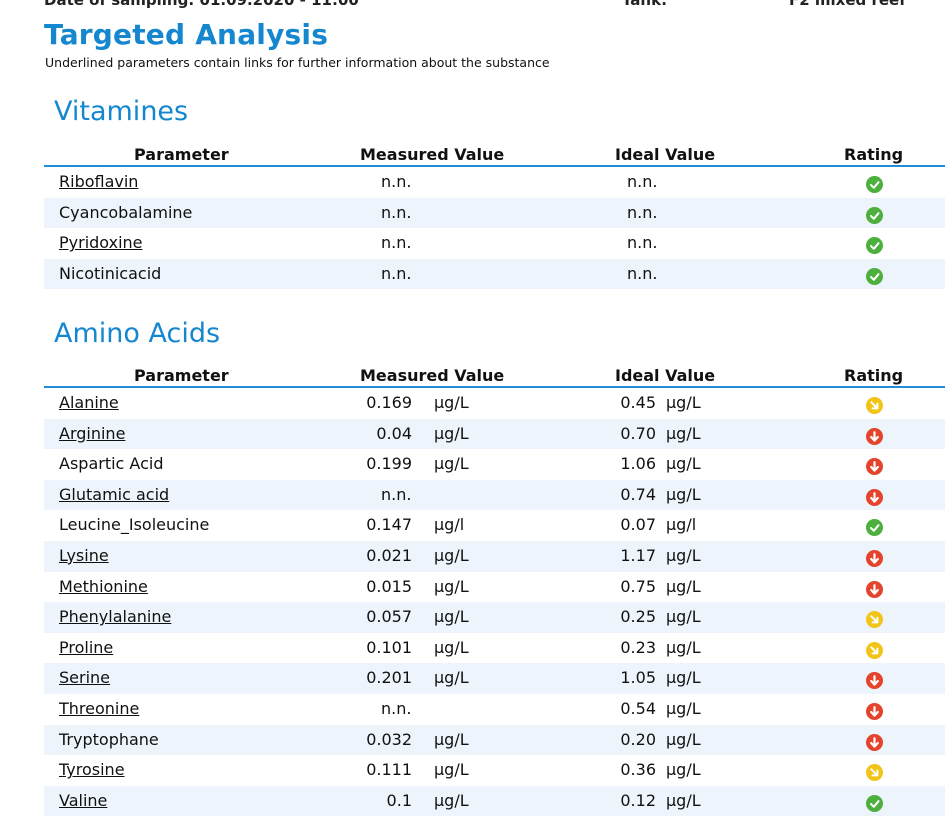  Describe the element at coordinates (126, 212) in the screenshot. I see `parameter-name: Cyancobalamine` at that location.